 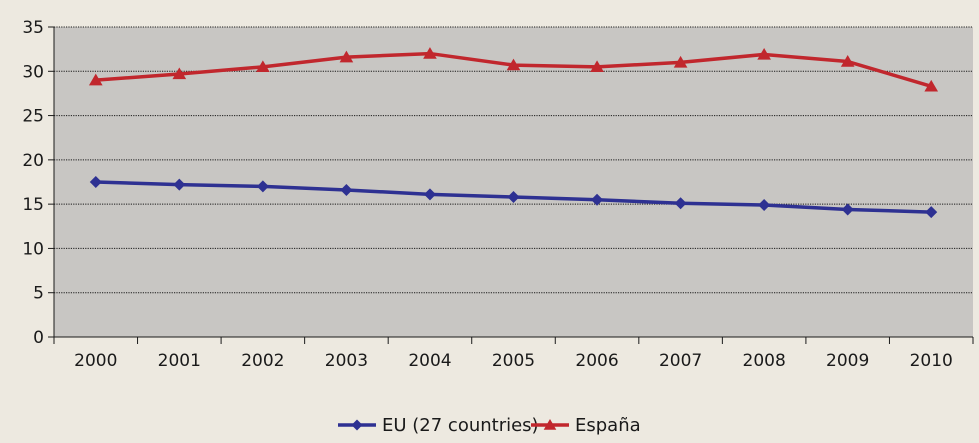 I want to click on y-tick-label: 0, so click(x=38, y=338).